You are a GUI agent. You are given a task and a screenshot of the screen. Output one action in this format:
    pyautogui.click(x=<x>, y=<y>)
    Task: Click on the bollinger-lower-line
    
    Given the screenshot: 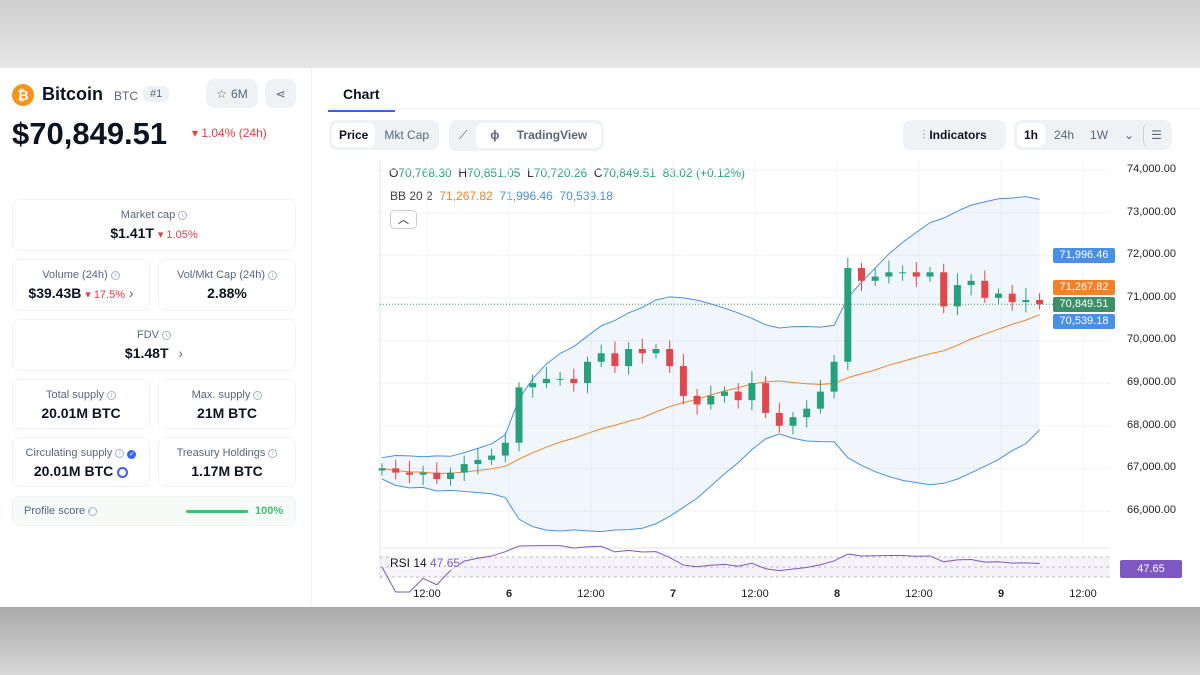 What is the action you would take?
    pyautogui.click(x=710, y=481)
    